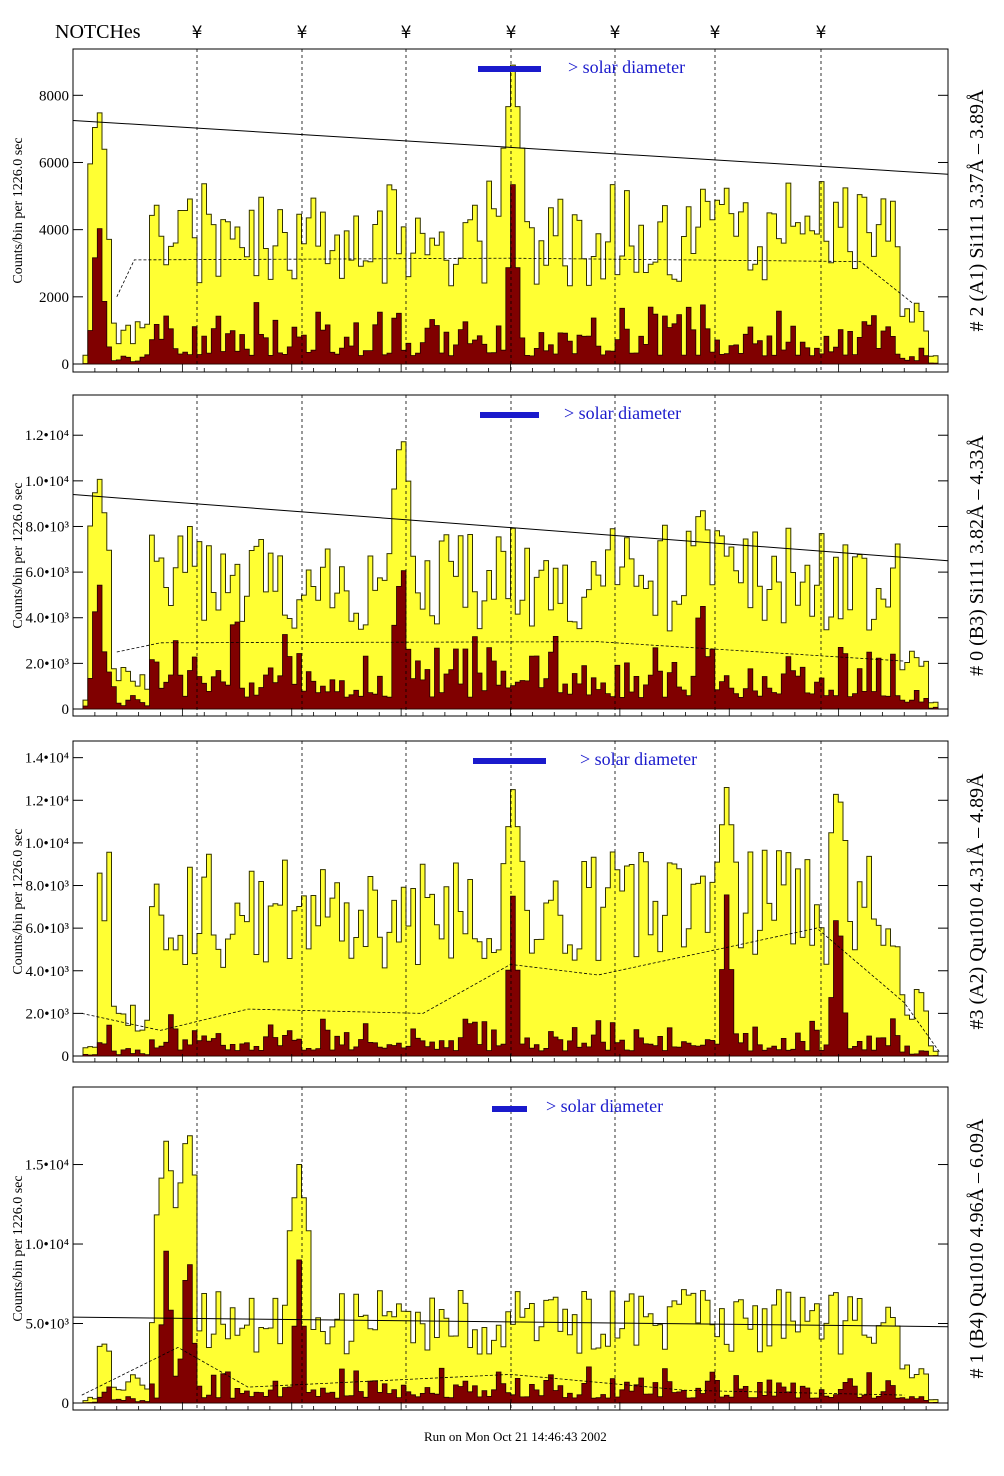  Describe the element at coordinates (54, 163) in the screenshot. I see `y-tick-label: 6000` at that location.